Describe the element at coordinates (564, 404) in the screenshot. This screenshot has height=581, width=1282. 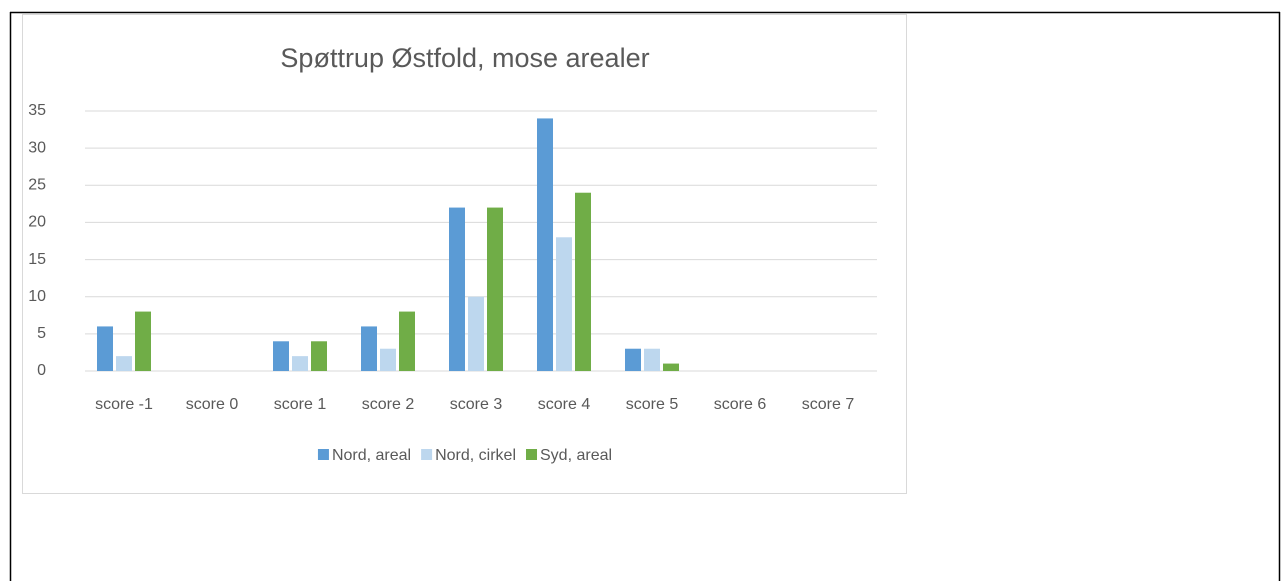
I see `x-tick-label: score 4` at that location.